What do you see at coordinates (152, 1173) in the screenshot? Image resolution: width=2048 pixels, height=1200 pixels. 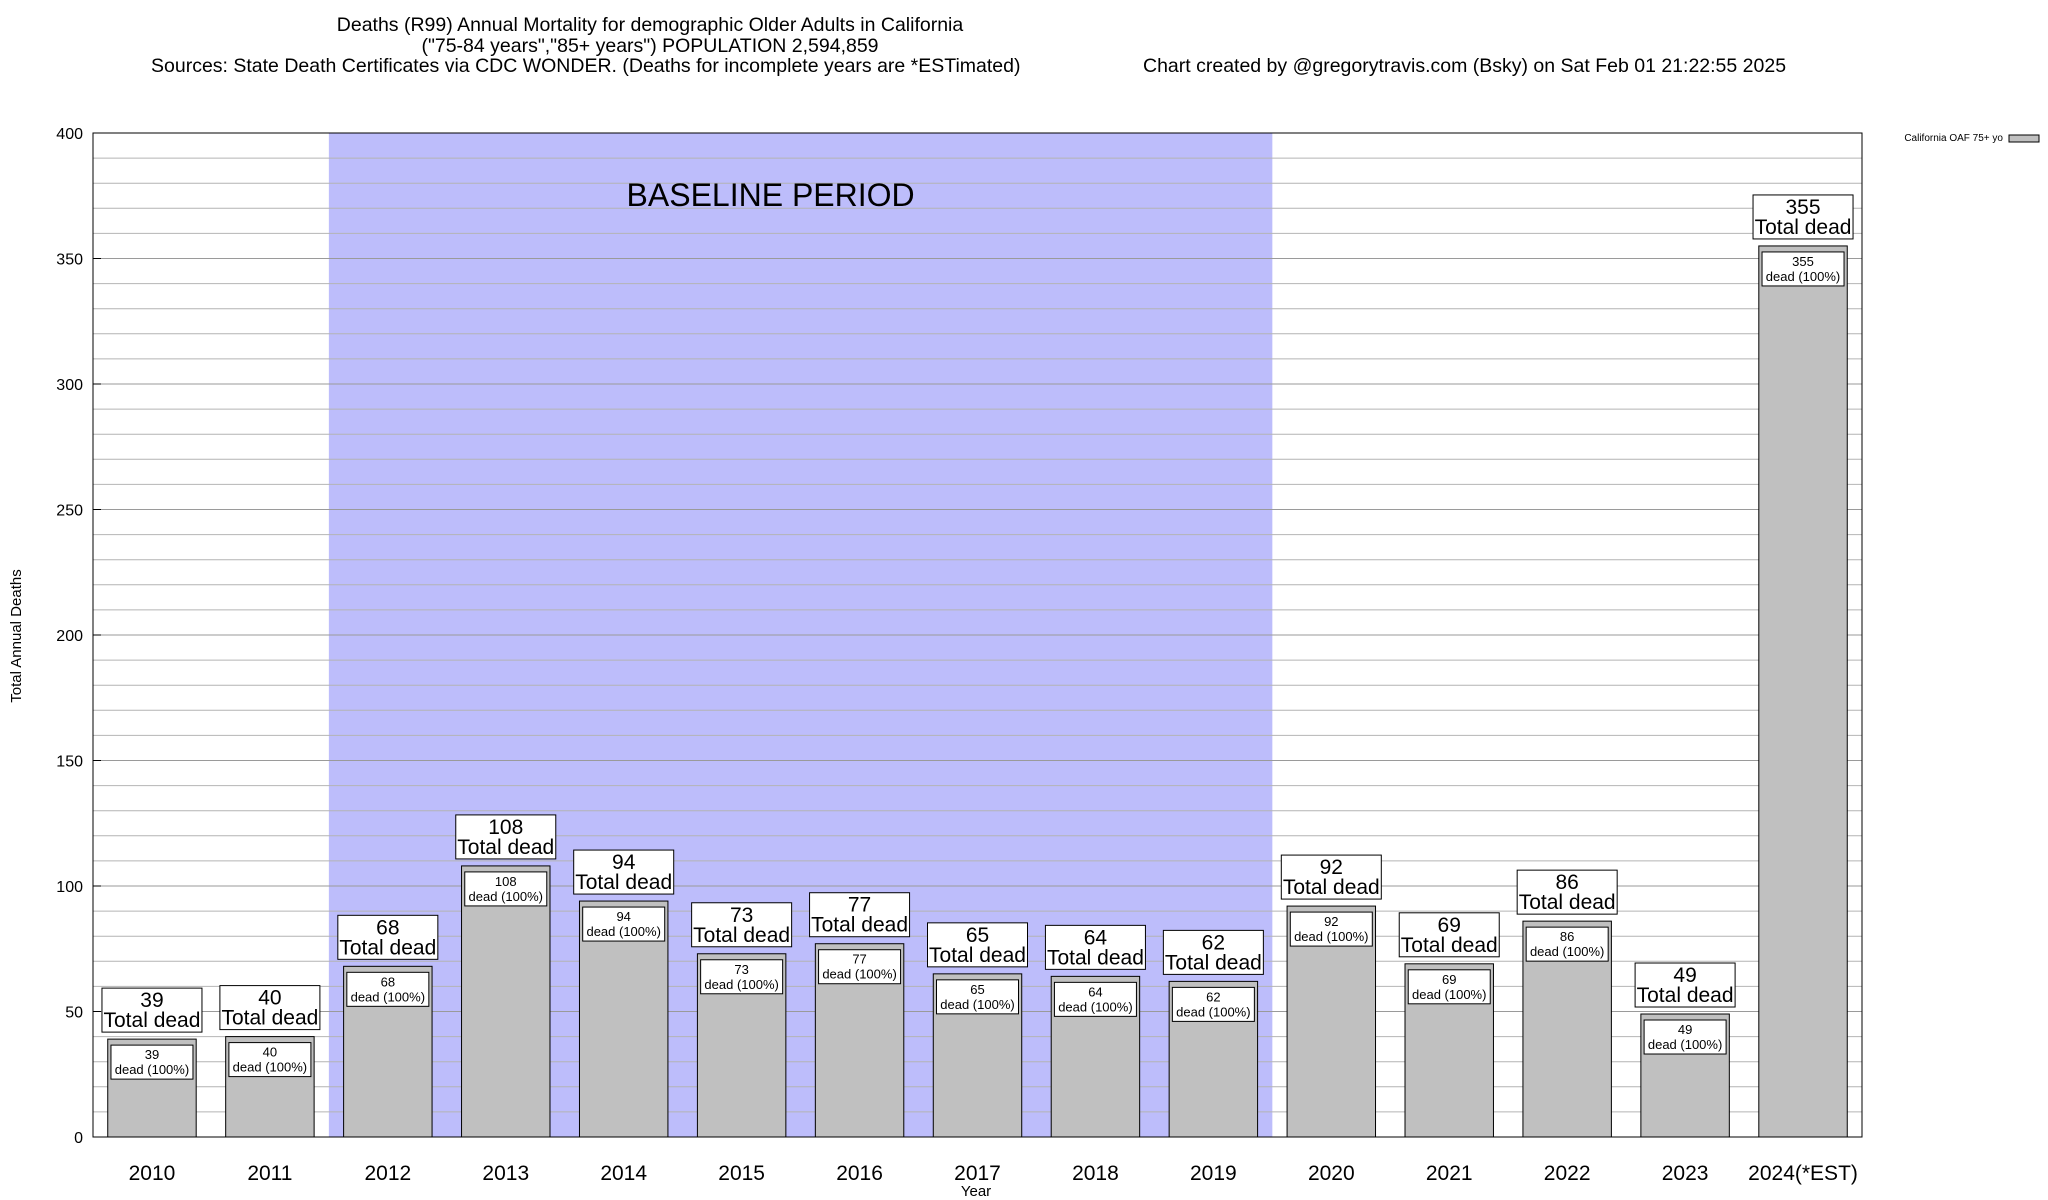 I see `x-tick-label: 2010` at bounding box center [152, 1173].